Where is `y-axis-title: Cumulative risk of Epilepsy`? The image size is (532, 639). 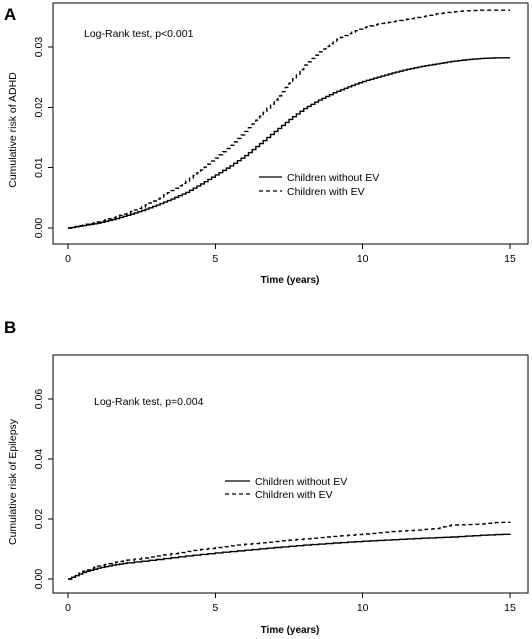
y-axis-title: Cumulative risk of Epilepsy is located at coordinates (13, 481).